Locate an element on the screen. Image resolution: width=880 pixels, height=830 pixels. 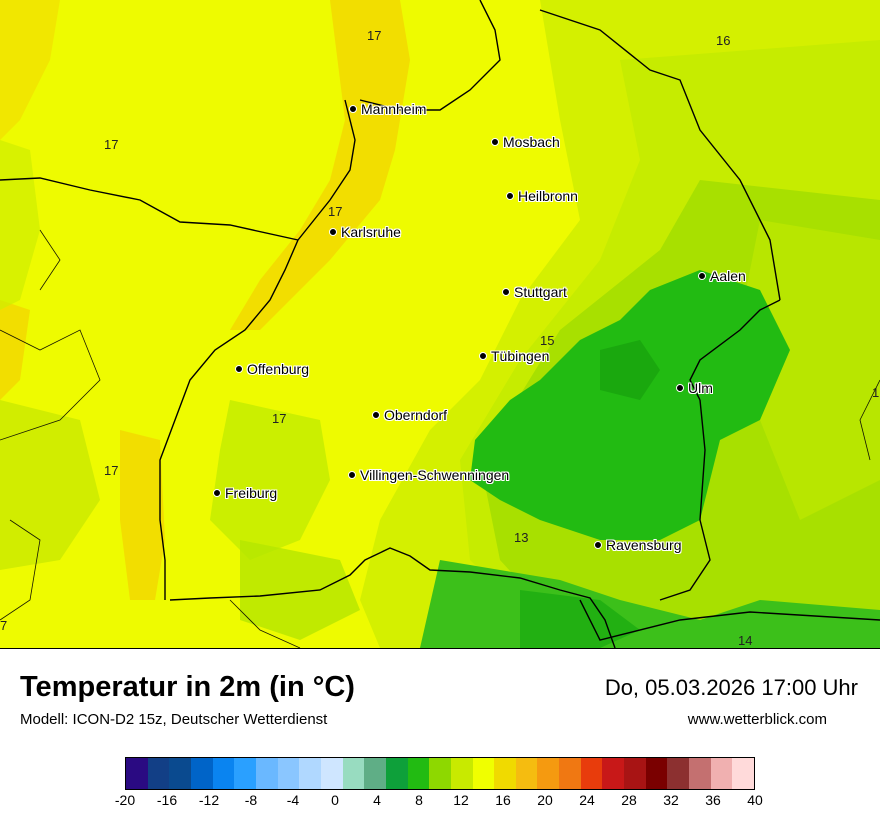
city-stuttgart: Stuttgart is located at coordinates (534, 292).